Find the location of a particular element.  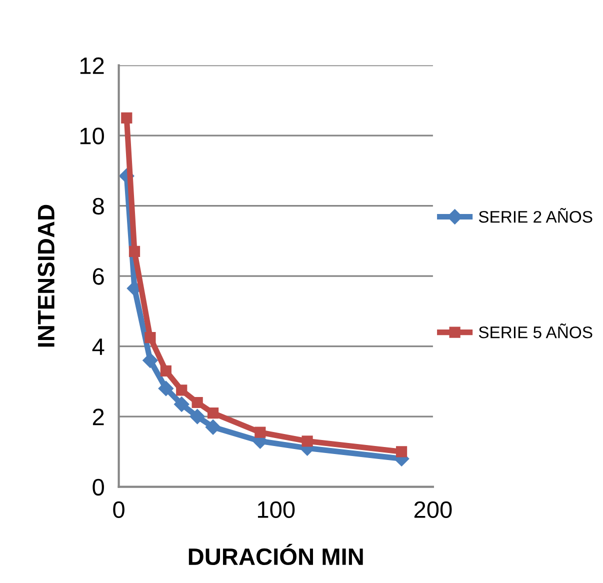

y-tick-label: 6 is located at coordinates (98, 276).